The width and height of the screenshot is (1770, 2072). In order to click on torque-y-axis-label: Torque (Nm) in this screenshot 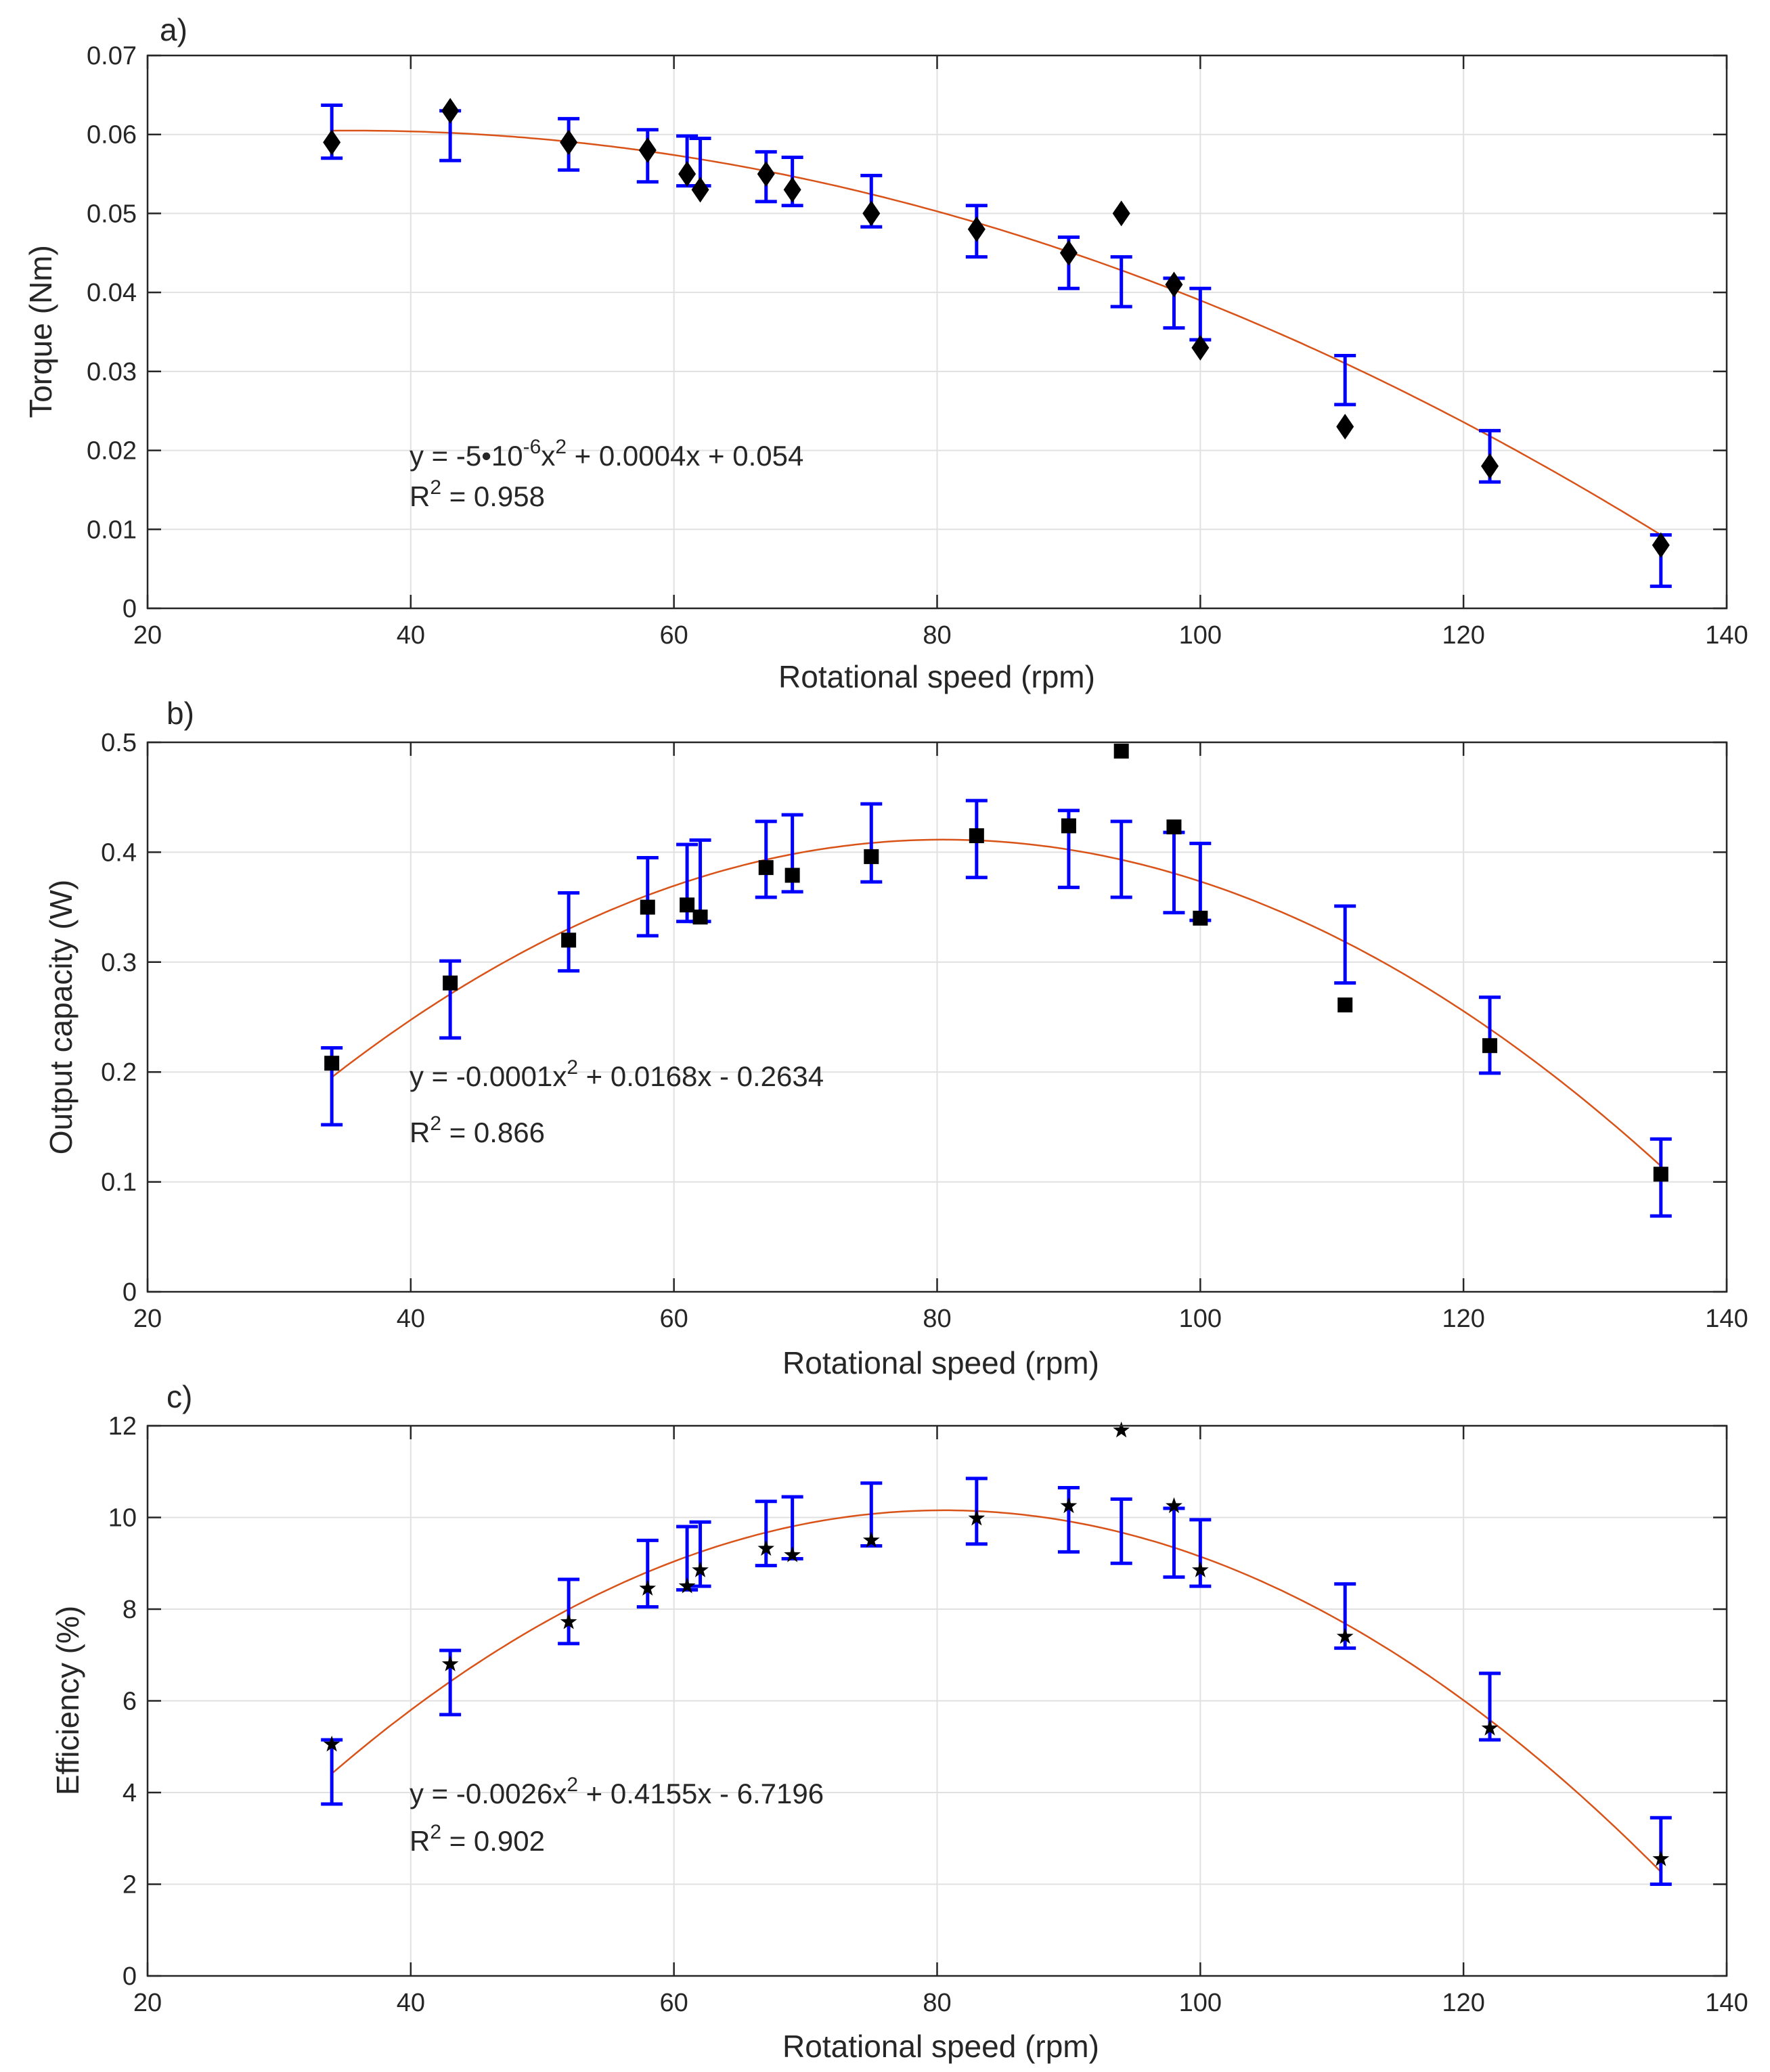, I will do `click(40, 331)`.